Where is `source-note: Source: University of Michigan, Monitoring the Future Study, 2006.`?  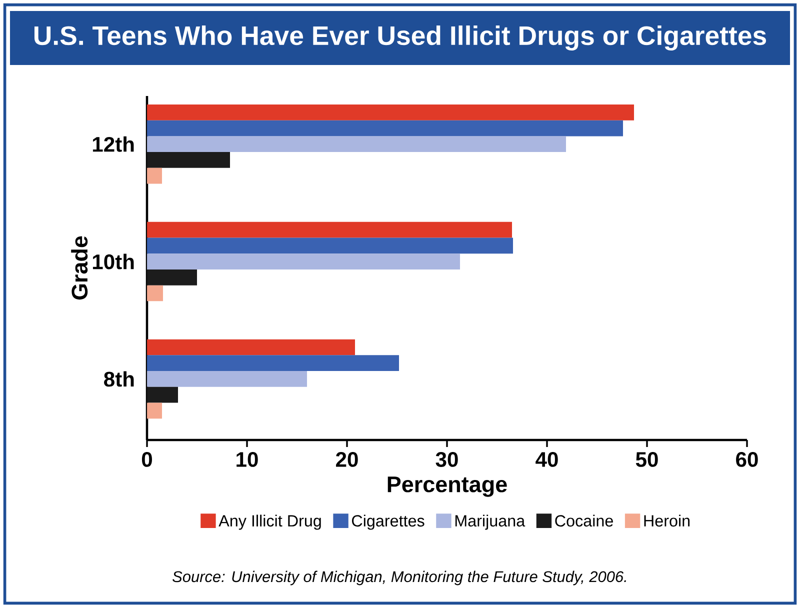
source-note: Source: University of Michigan, Monitoring the Future Study, 2006. is located at coordinates (399, 578).